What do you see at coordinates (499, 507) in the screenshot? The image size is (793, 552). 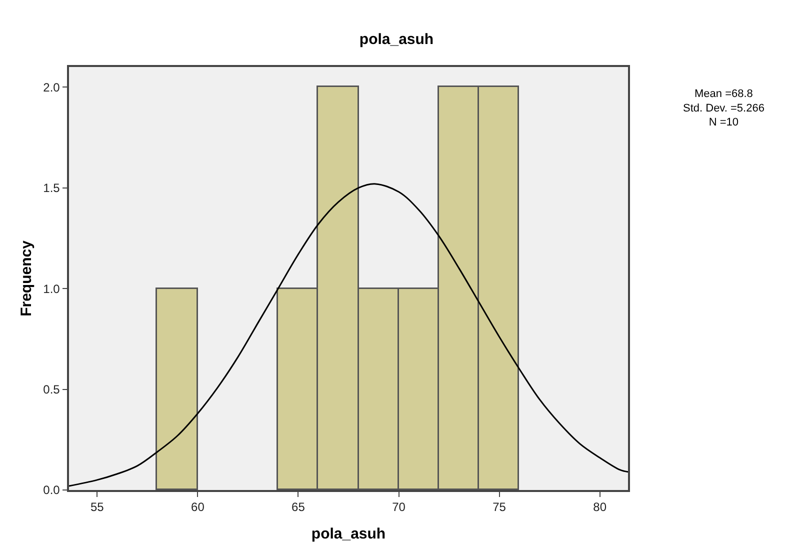 I see `x-tick-label: 75` at bounding box center [499, 507].